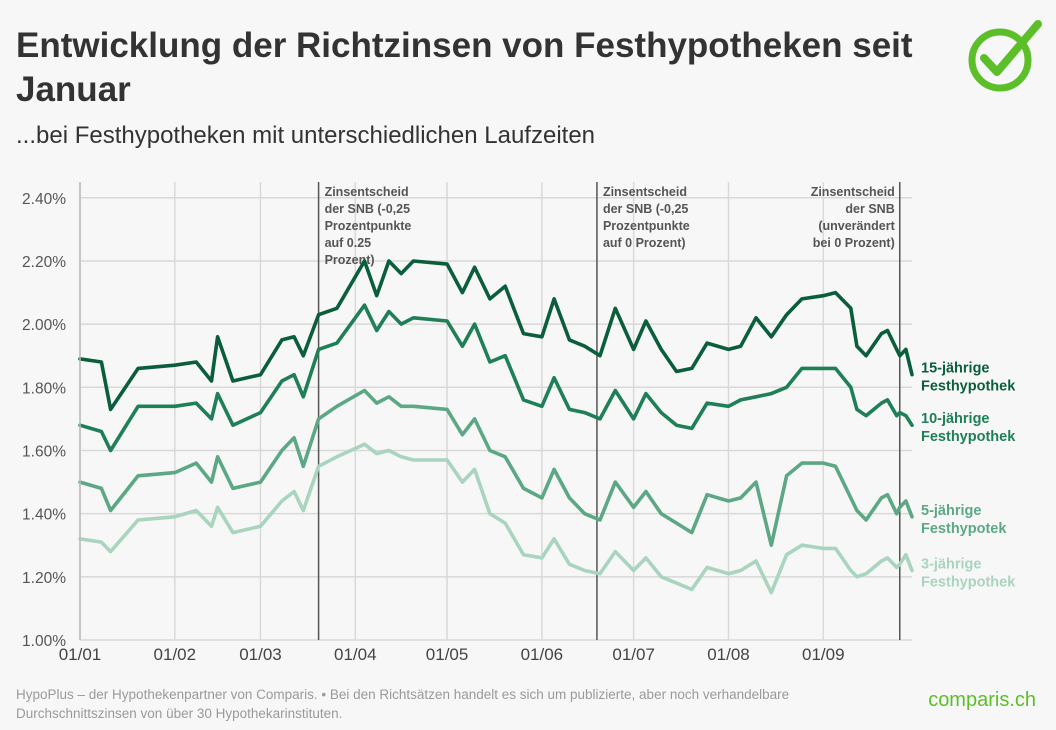 This screenshot has height=730, width=1056. What do you see at coordinates (1005, 56) in the screenshot?
I see `check-circle-icon` at bounding box center [1005, 56].